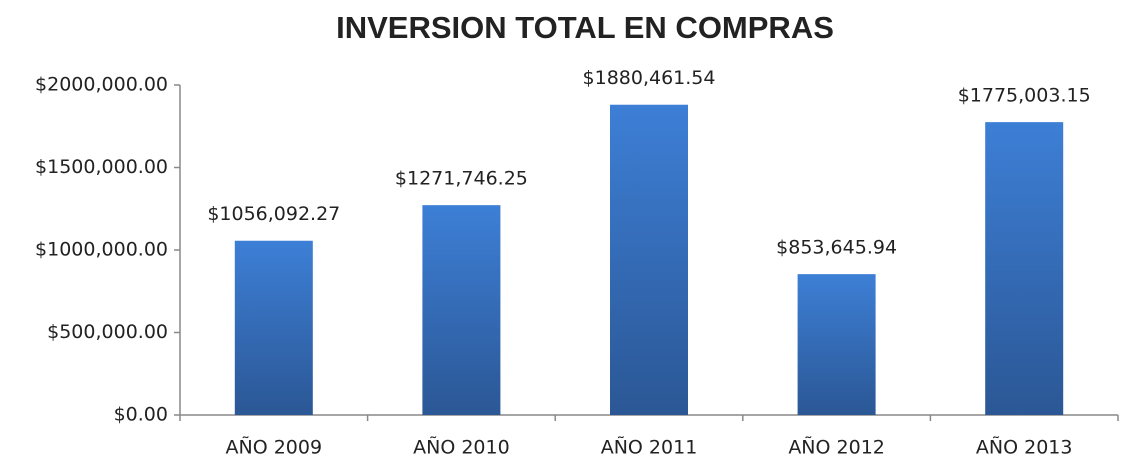 Image resolution: width=1123 pixels, height=460 pixels. Describe the element at coordinates (101, 85) in the screenshot. I see `y-tick-label: $2000,000.00` at that location.